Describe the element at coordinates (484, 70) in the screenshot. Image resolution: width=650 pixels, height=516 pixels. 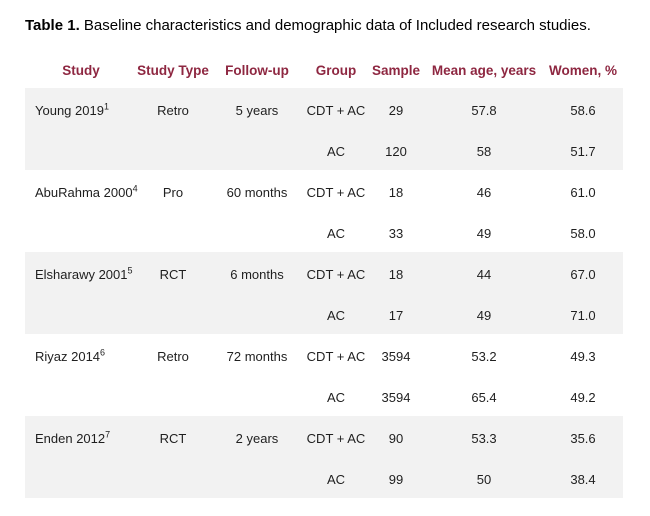
I see `col-header-mean-age: Mean age, years` at that location.